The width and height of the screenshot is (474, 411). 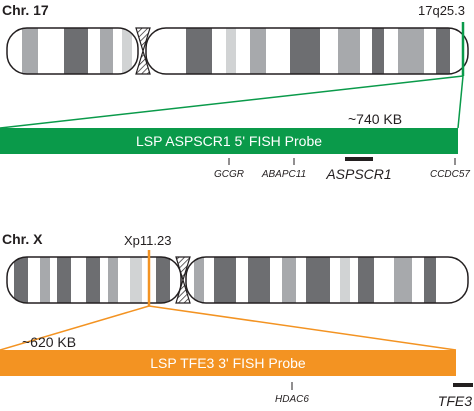 I want to click on chr17-p-arm, so click(x=72, y=51).